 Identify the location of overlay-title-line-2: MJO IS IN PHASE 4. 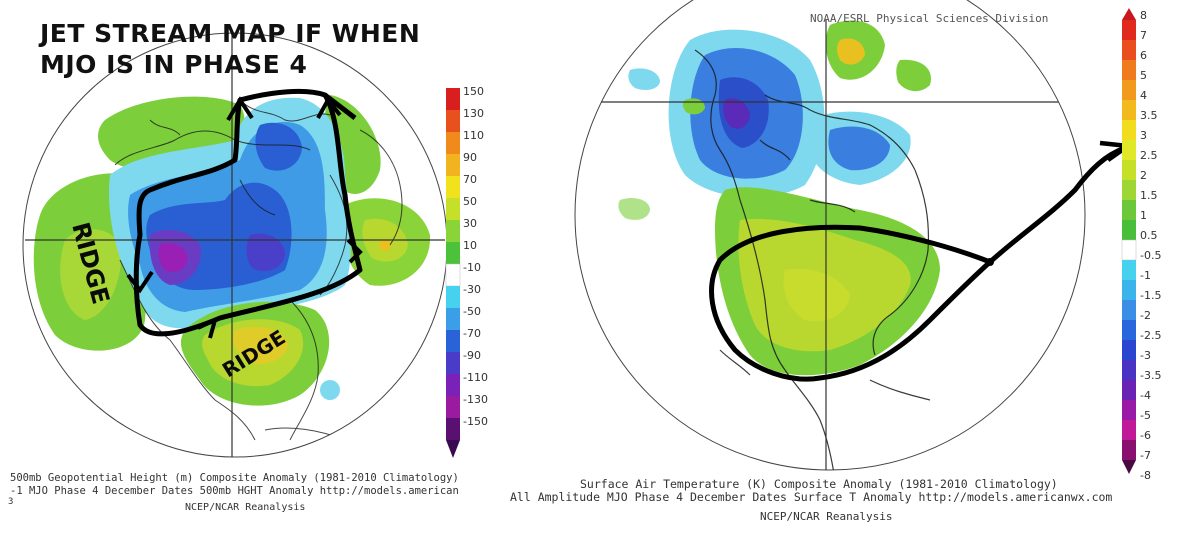
(174, 64).